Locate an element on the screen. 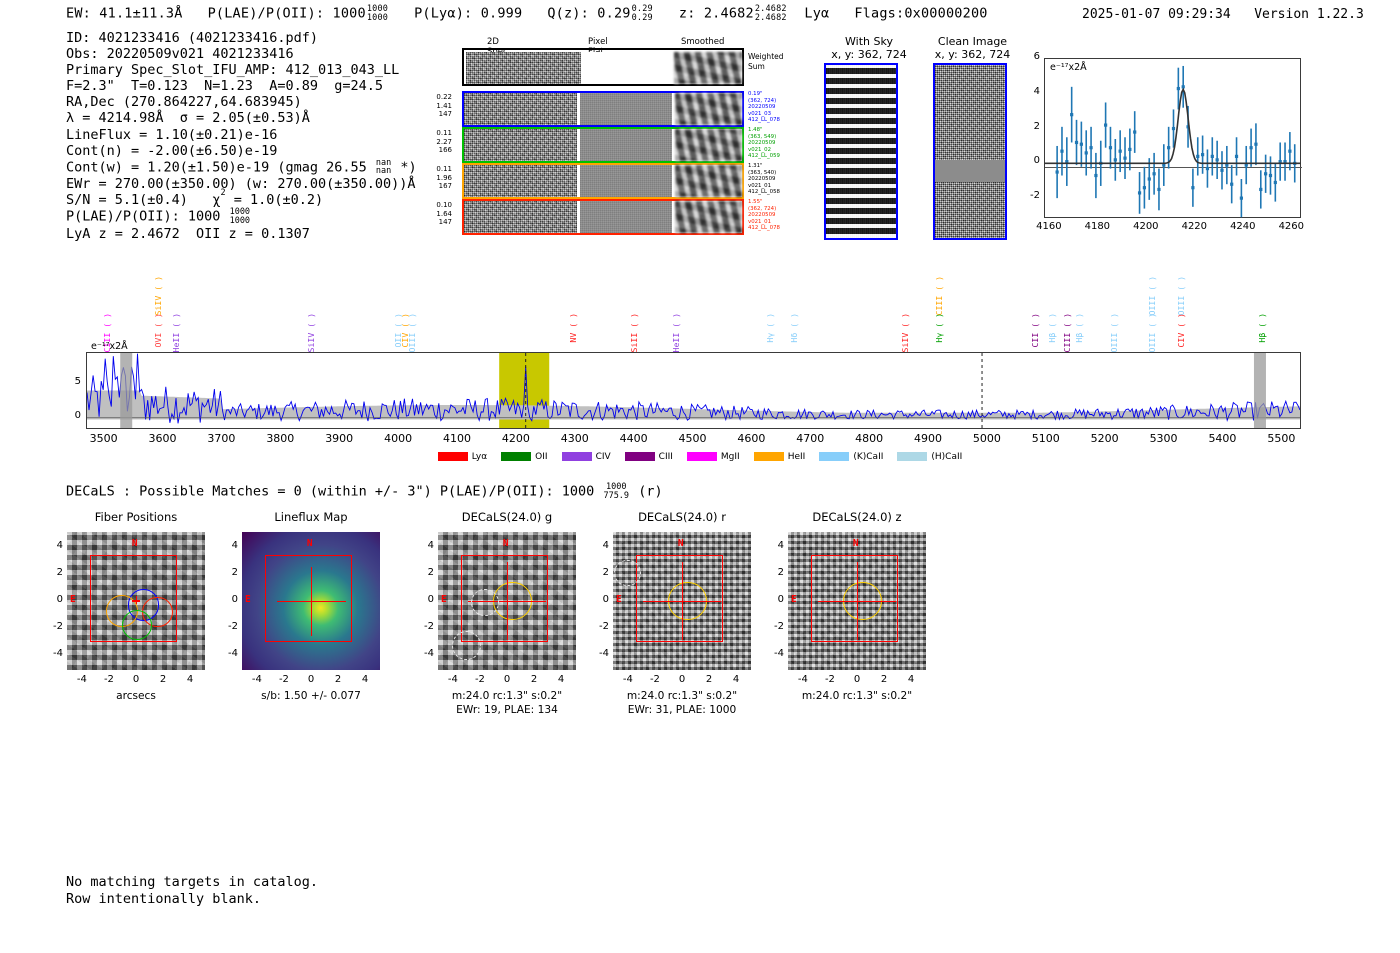 The image size is (1400, 953). field-of-view-box is located at coordinates (309, 599).